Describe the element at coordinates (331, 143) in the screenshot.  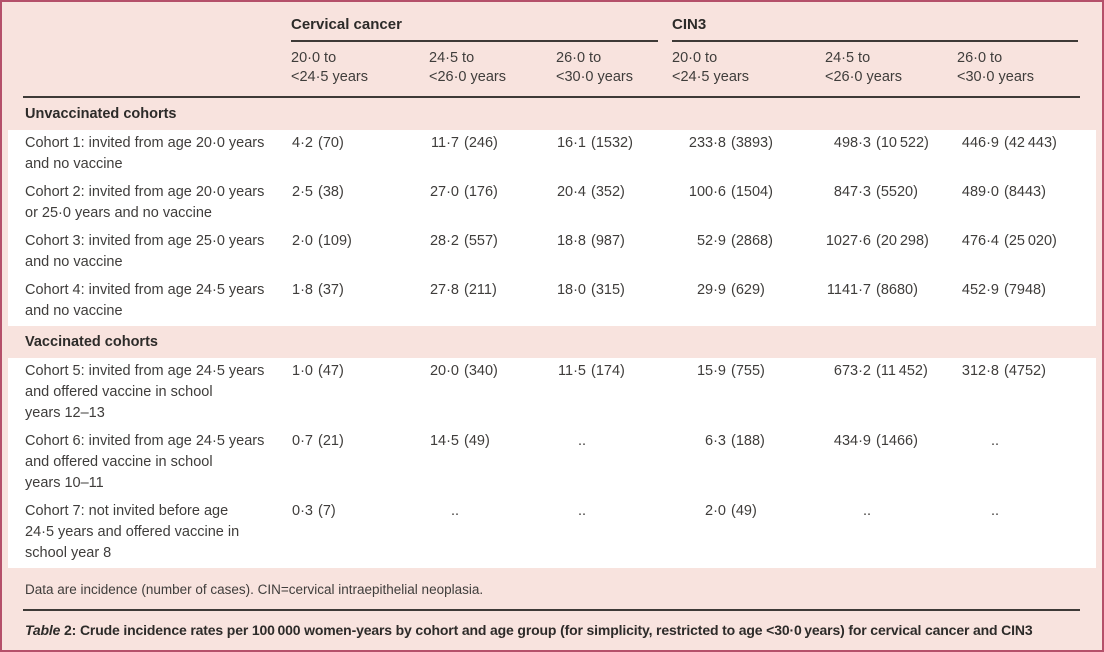
I see `case-count: (70)` at that location.